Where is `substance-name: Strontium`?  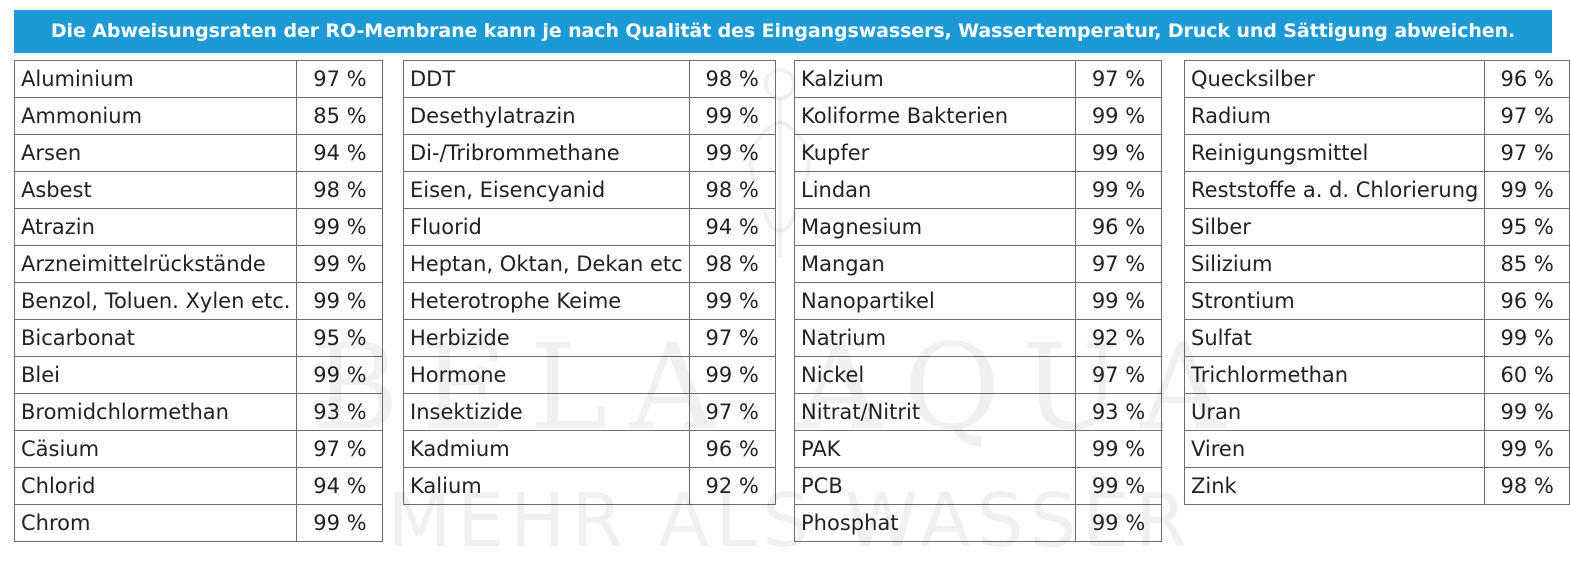 substance-name: Strontium is located at coordinates (1334, 301).